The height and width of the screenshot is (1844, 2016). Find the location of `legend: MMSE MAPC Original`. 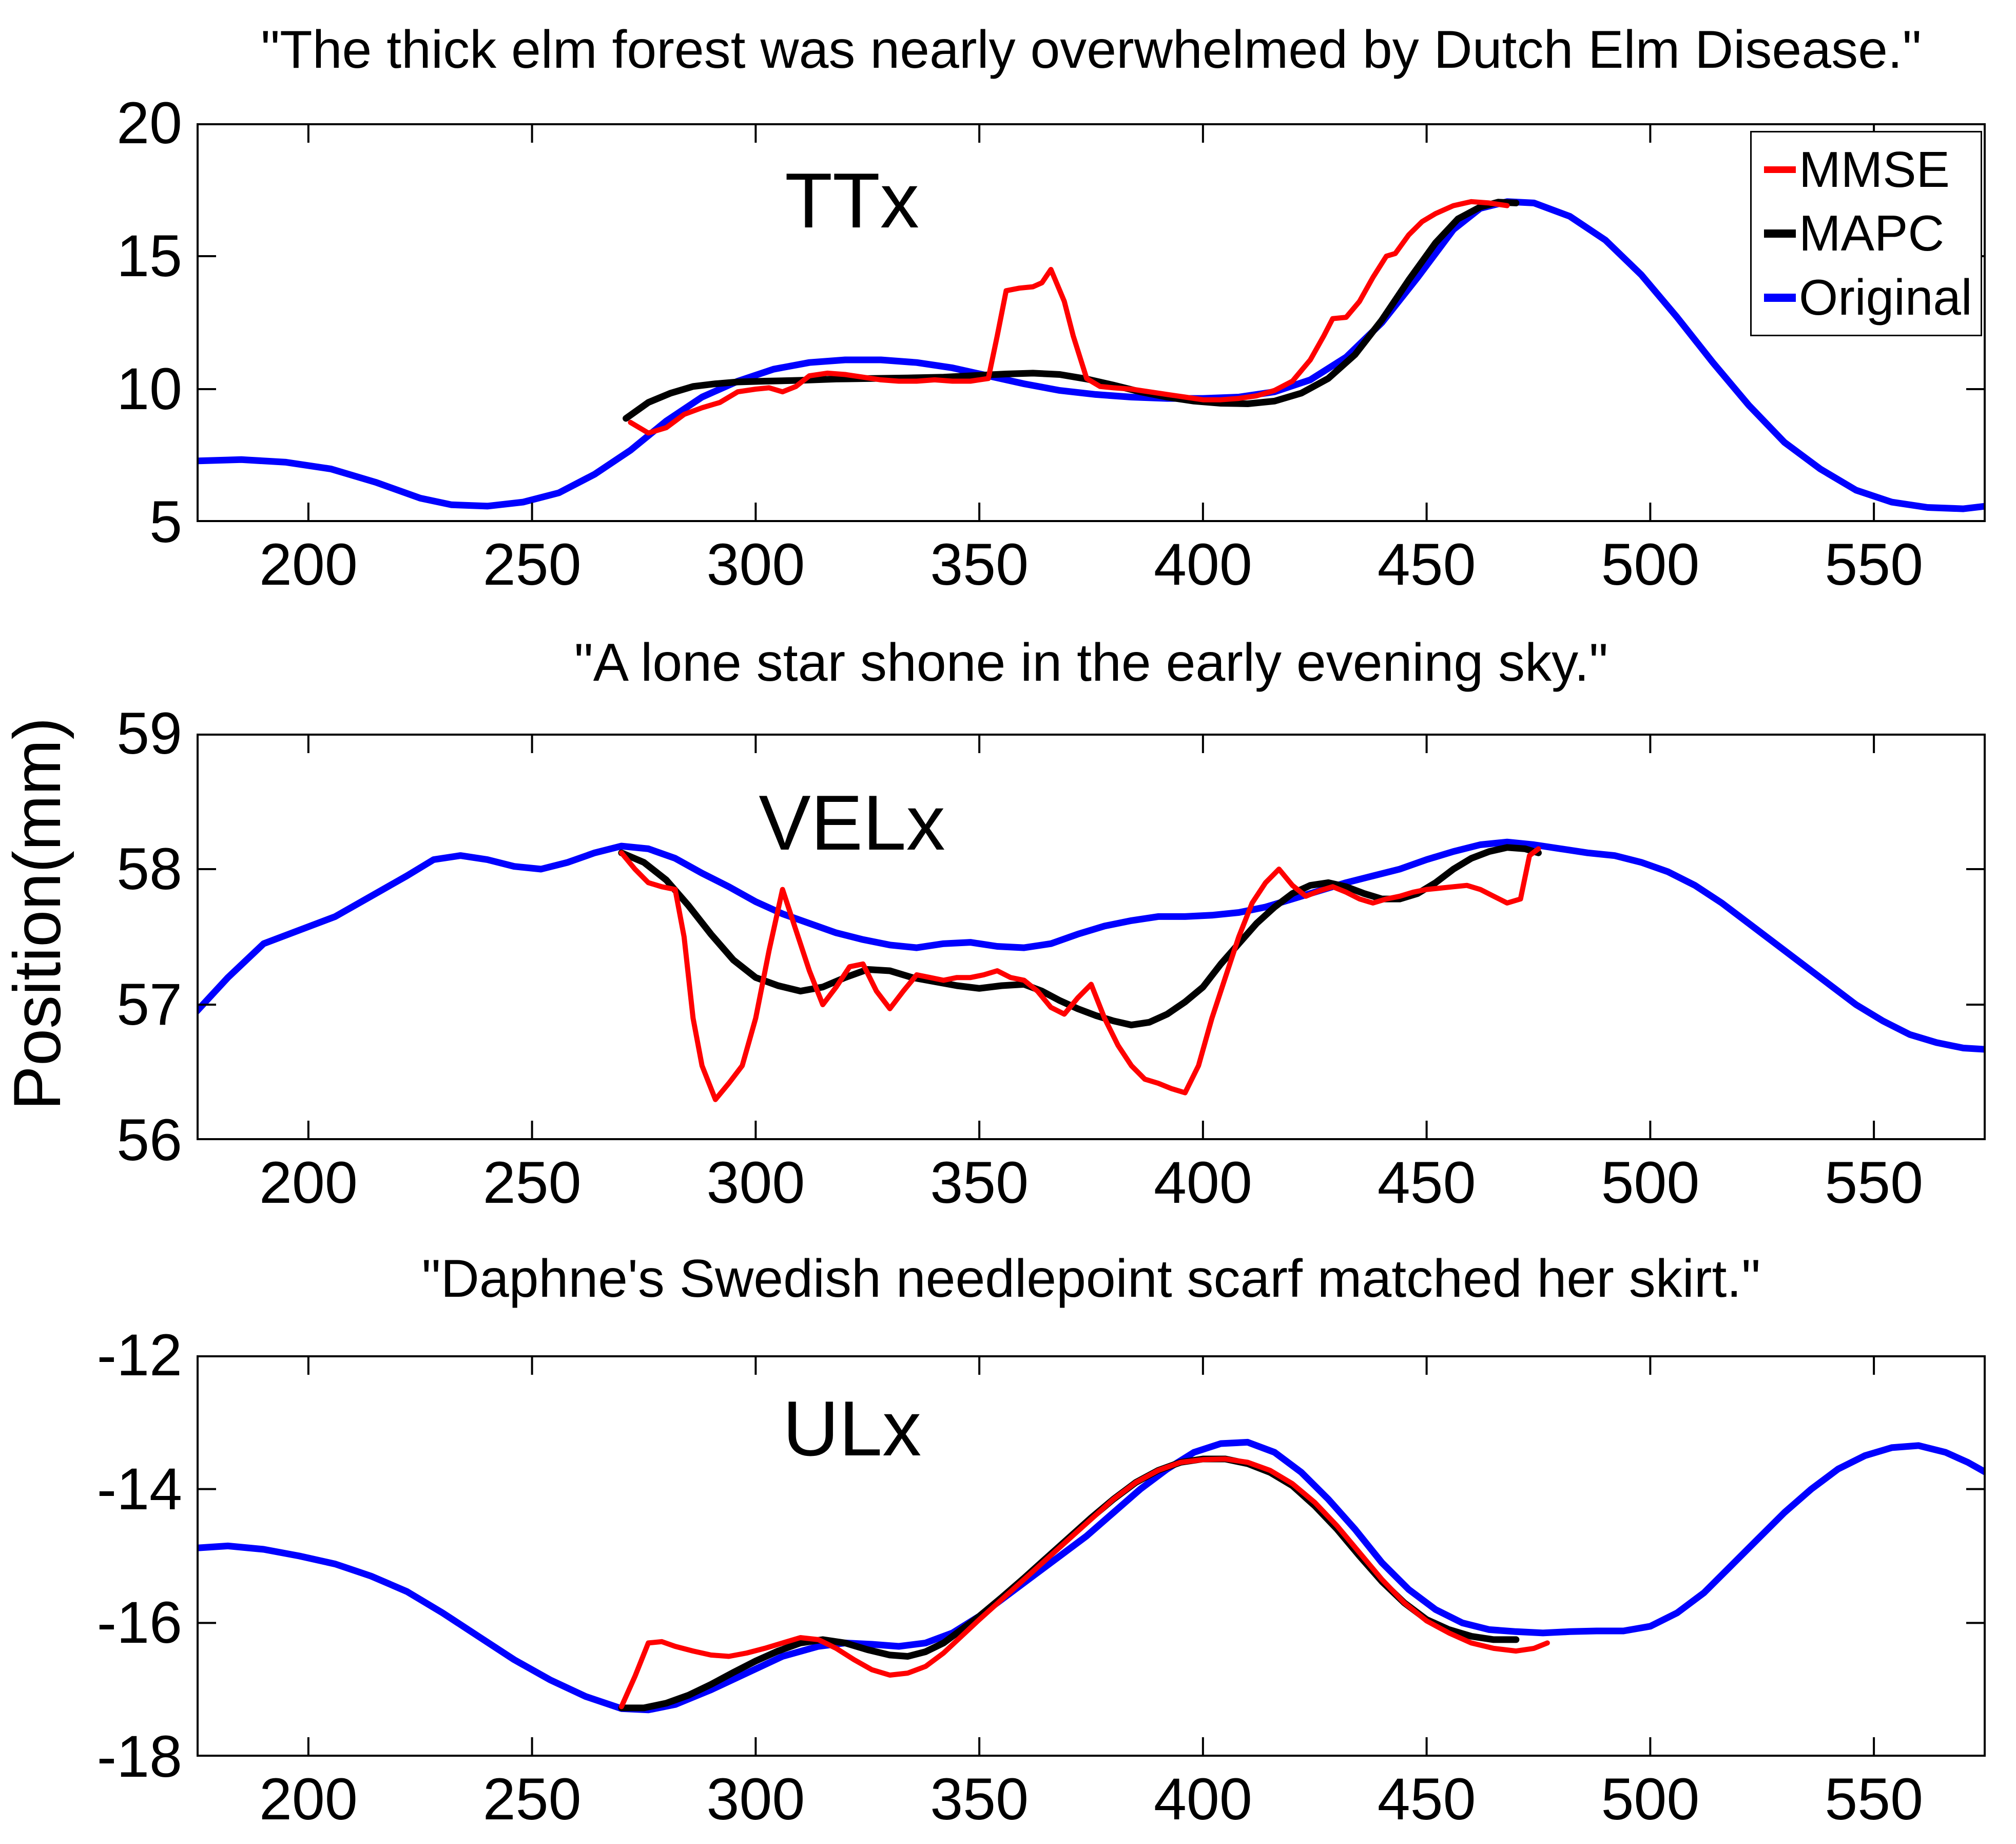

legend: MMSE MAPC Original is located at coordinates (1866, 233).